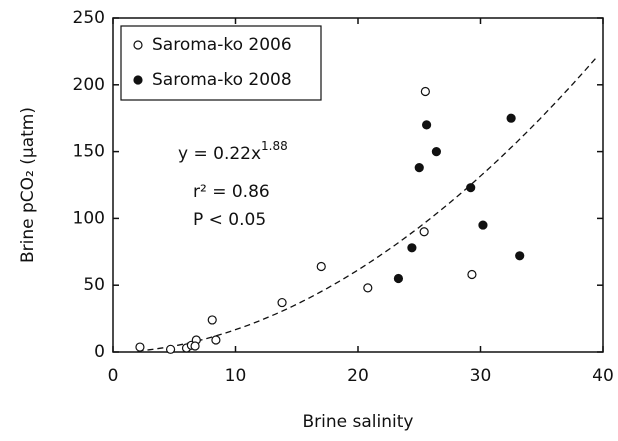 Image resolution: width=618 pixels, height=441 pixels. What do you see at coordinates (603, 376) in the screenshot?
I see `x-tick-label: 40` at bounding box center [603, 376].